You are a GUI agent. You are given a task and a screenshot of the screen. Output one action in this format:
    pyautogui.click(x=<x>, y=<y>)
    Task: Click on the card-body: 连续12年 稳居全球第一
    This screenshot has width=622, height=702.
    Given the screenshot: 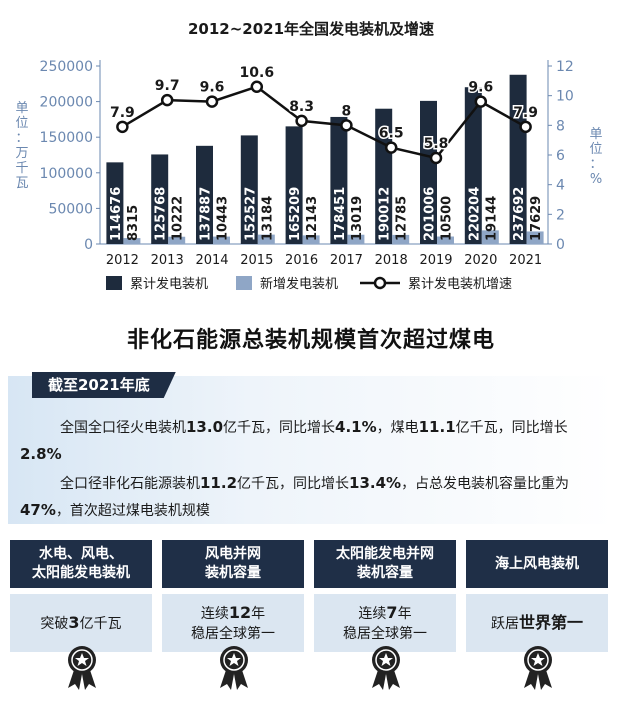 What is the action you would take?
    pyautogui.click(x=233, y=623)
    